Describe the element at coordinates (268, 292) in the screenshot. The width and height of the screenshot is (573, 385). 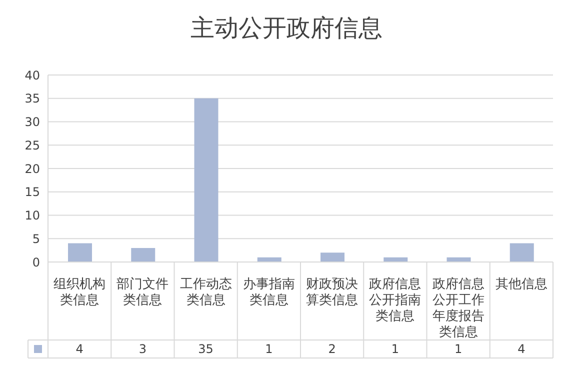
I see `x-tick-label: 办事指南类信息` at that location.